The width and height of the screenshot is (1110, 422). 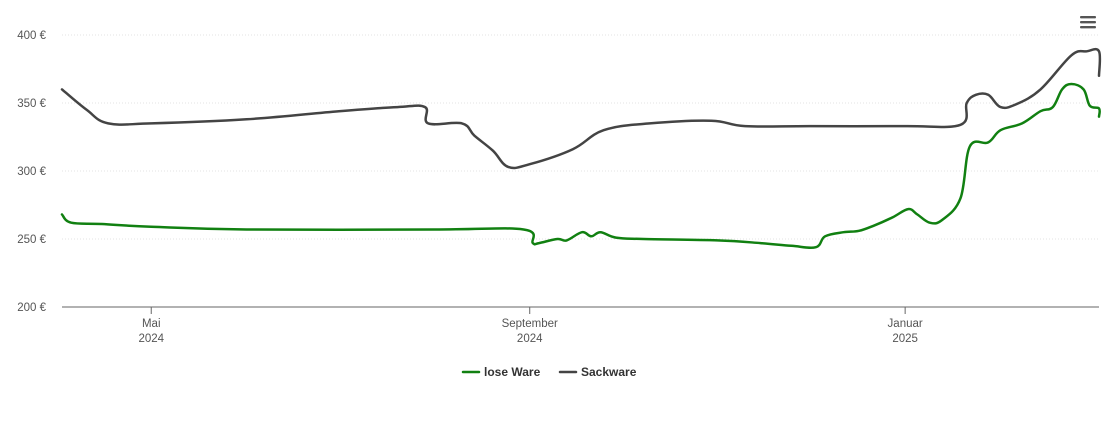 I want to click on hamburger-menu-icon, so click(x=1088, y=22).